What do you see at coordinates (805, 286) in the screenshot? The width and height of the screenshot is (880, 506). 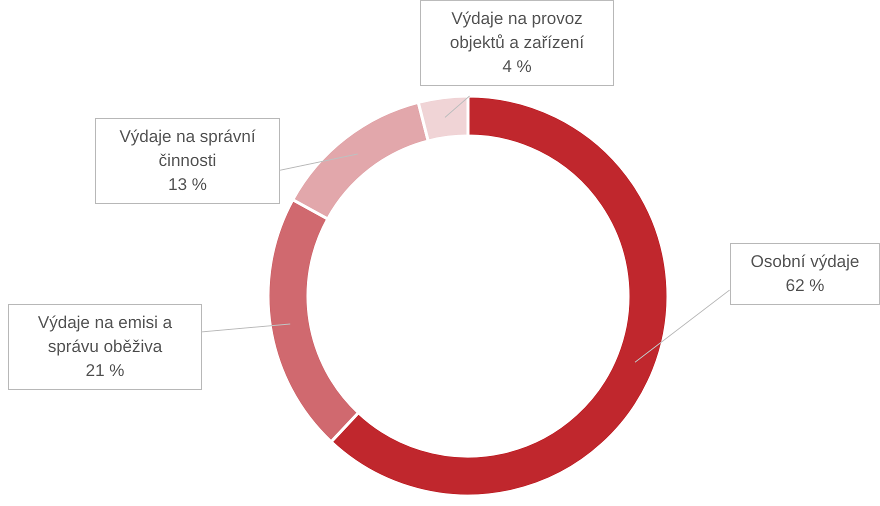 I see `data-label: 62 %` at bounding box center [805, 286].